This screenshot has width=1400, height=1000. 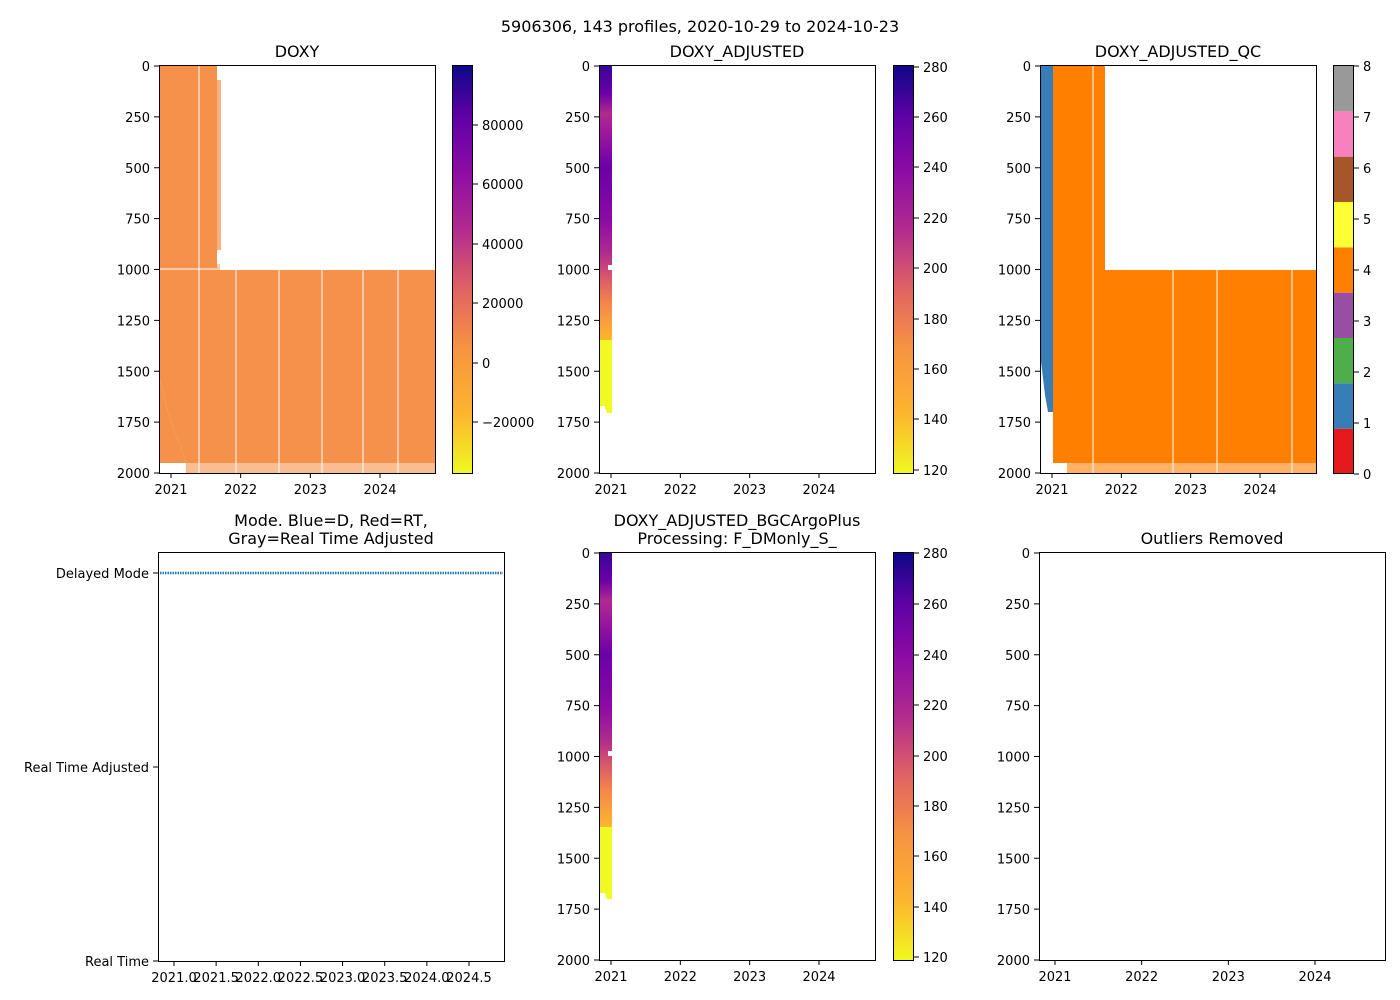 What do you see at coordinates (86, 768) in the screenshot?
I see `y-tick-label: Real Time Adjusted` at bounding box center [86, 768].